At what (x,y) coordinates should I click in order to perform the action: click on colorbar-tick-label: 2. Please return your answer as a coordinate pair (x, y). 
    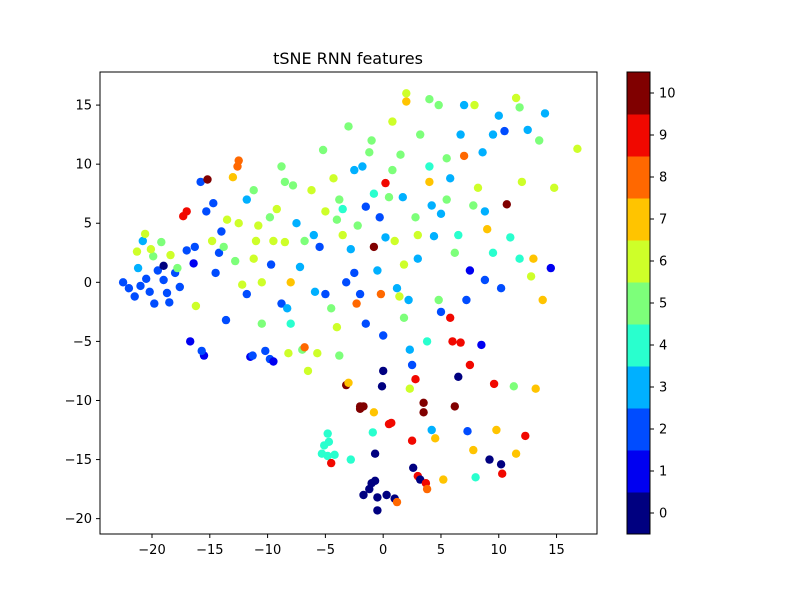
    Looking at the image, I should click on (663, 430).